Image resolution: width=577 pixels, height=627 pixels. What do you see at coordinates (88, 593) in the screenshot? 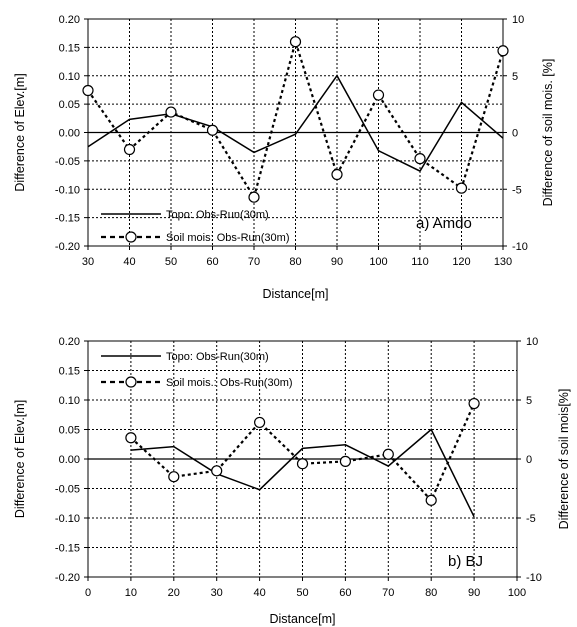
I see `x-tick-label: 0` at bounding box center [88, 593].